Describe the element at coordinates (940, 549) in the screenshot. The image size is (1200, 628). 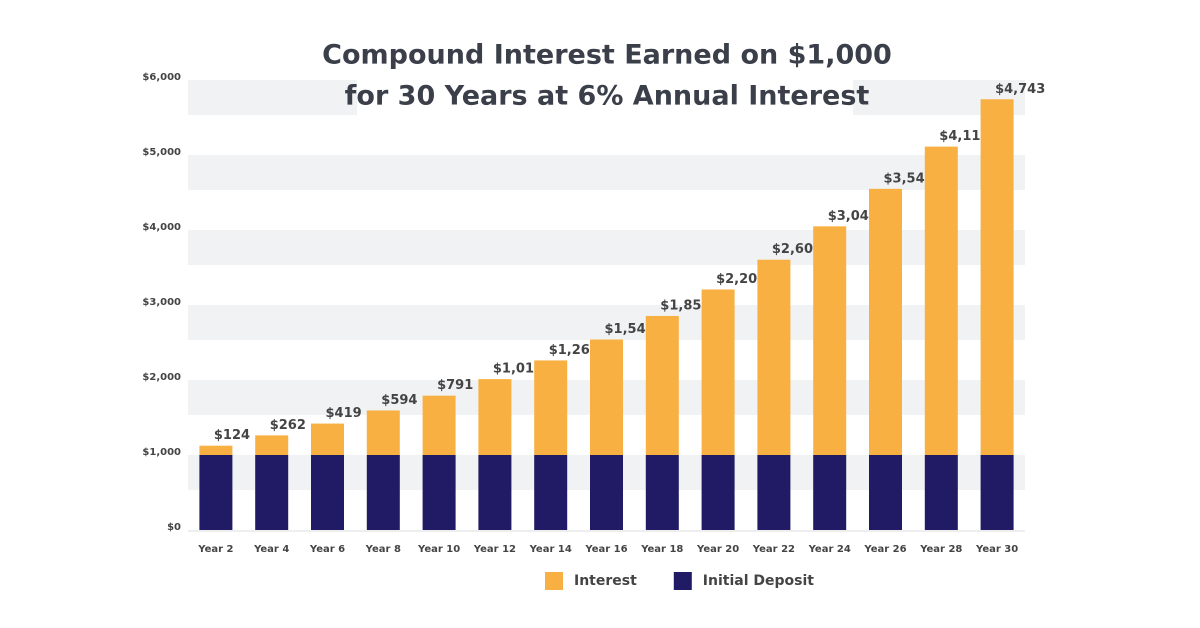
I see `x-tick-label: Year 28` at that location.